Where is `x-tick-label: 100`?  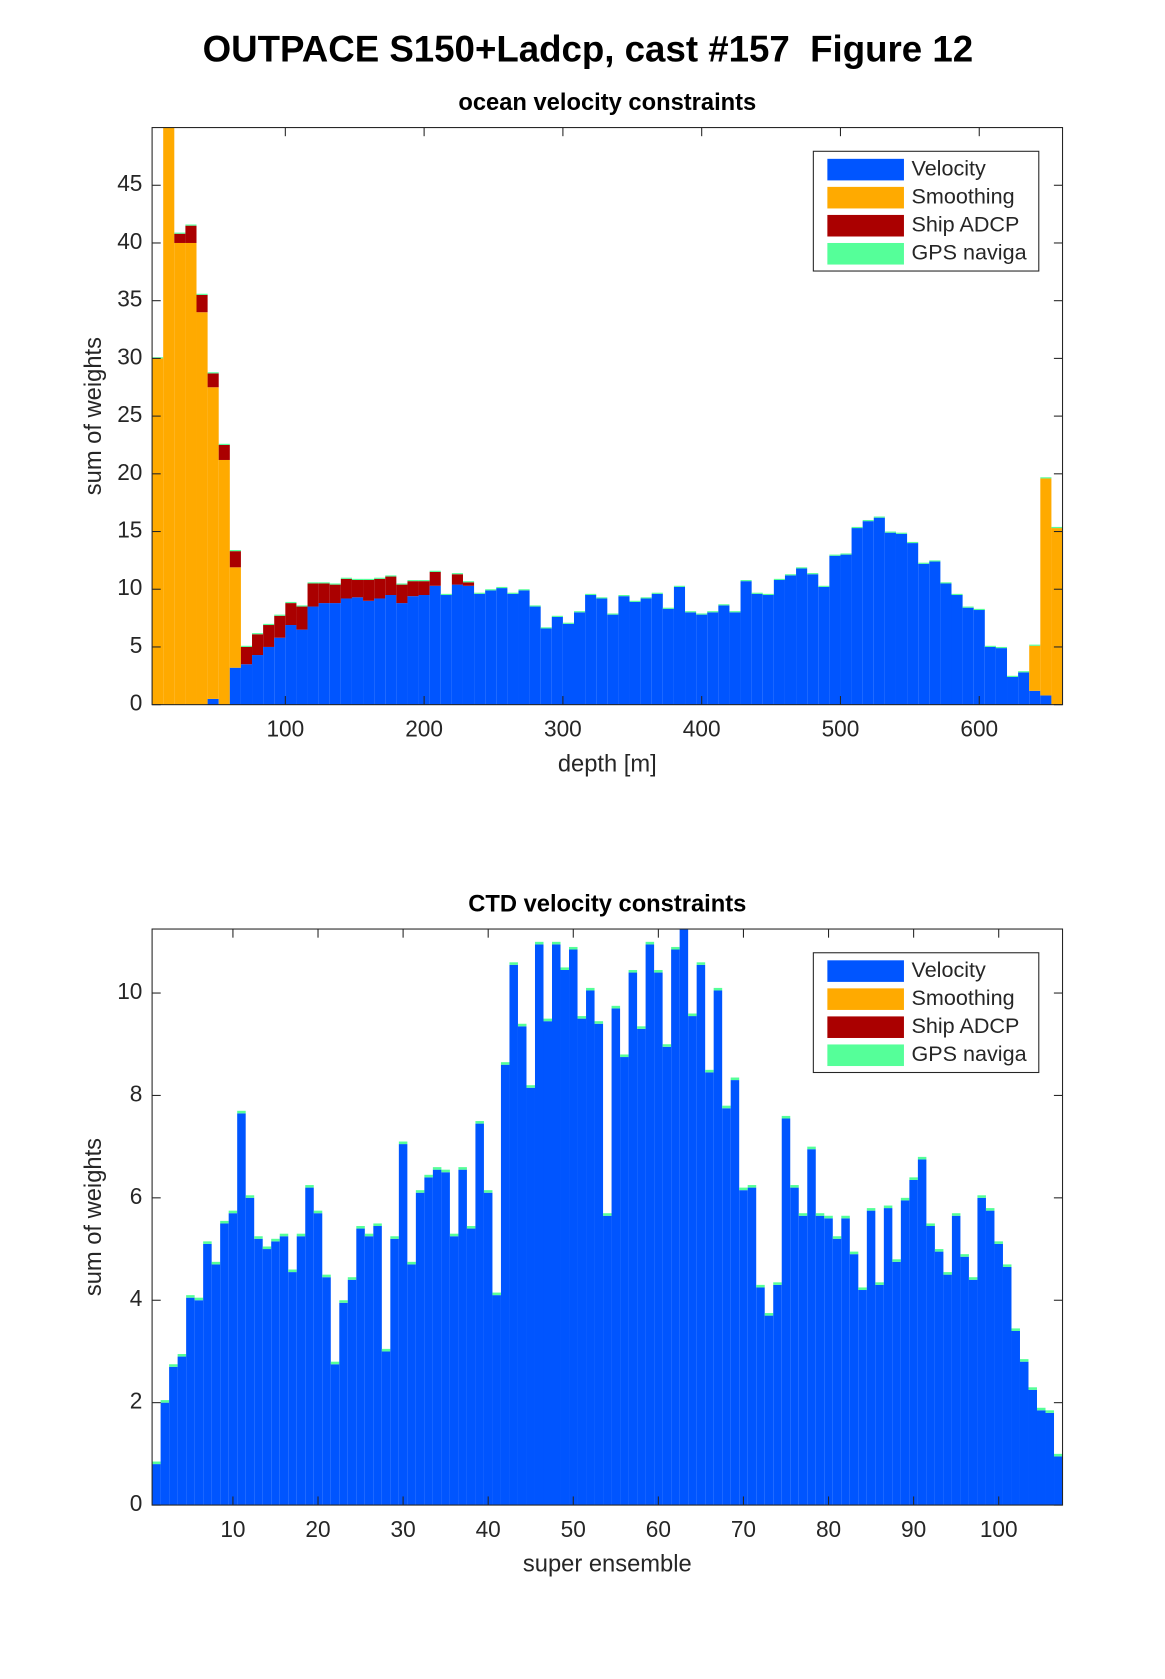 x-tick-label: 100 is located at coordinates (999, 1529).